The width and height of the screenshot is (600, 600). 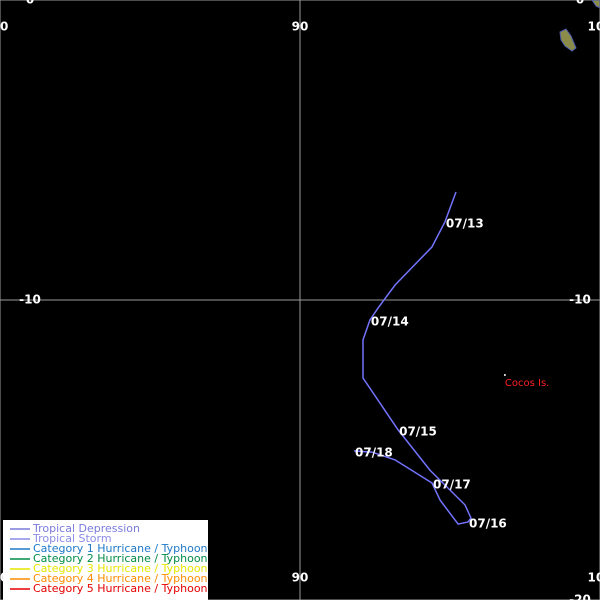 I want to click on place-label: Cocos Is., so click(x=527, y=383).